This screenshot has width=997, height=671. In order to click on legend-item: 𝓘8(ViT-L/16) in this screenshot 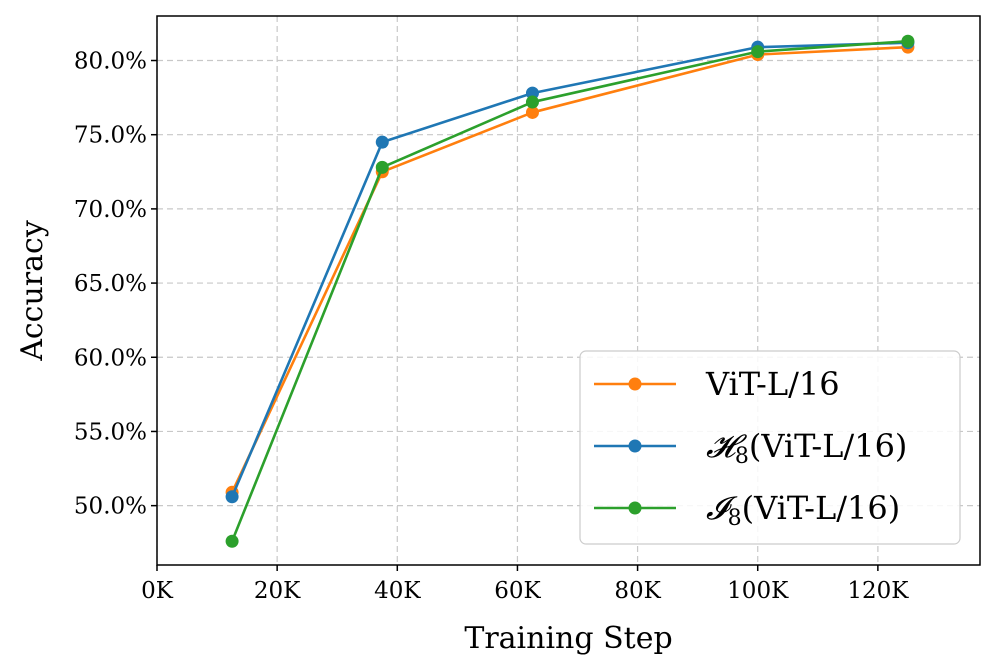, I will do `click(747, 510)`.